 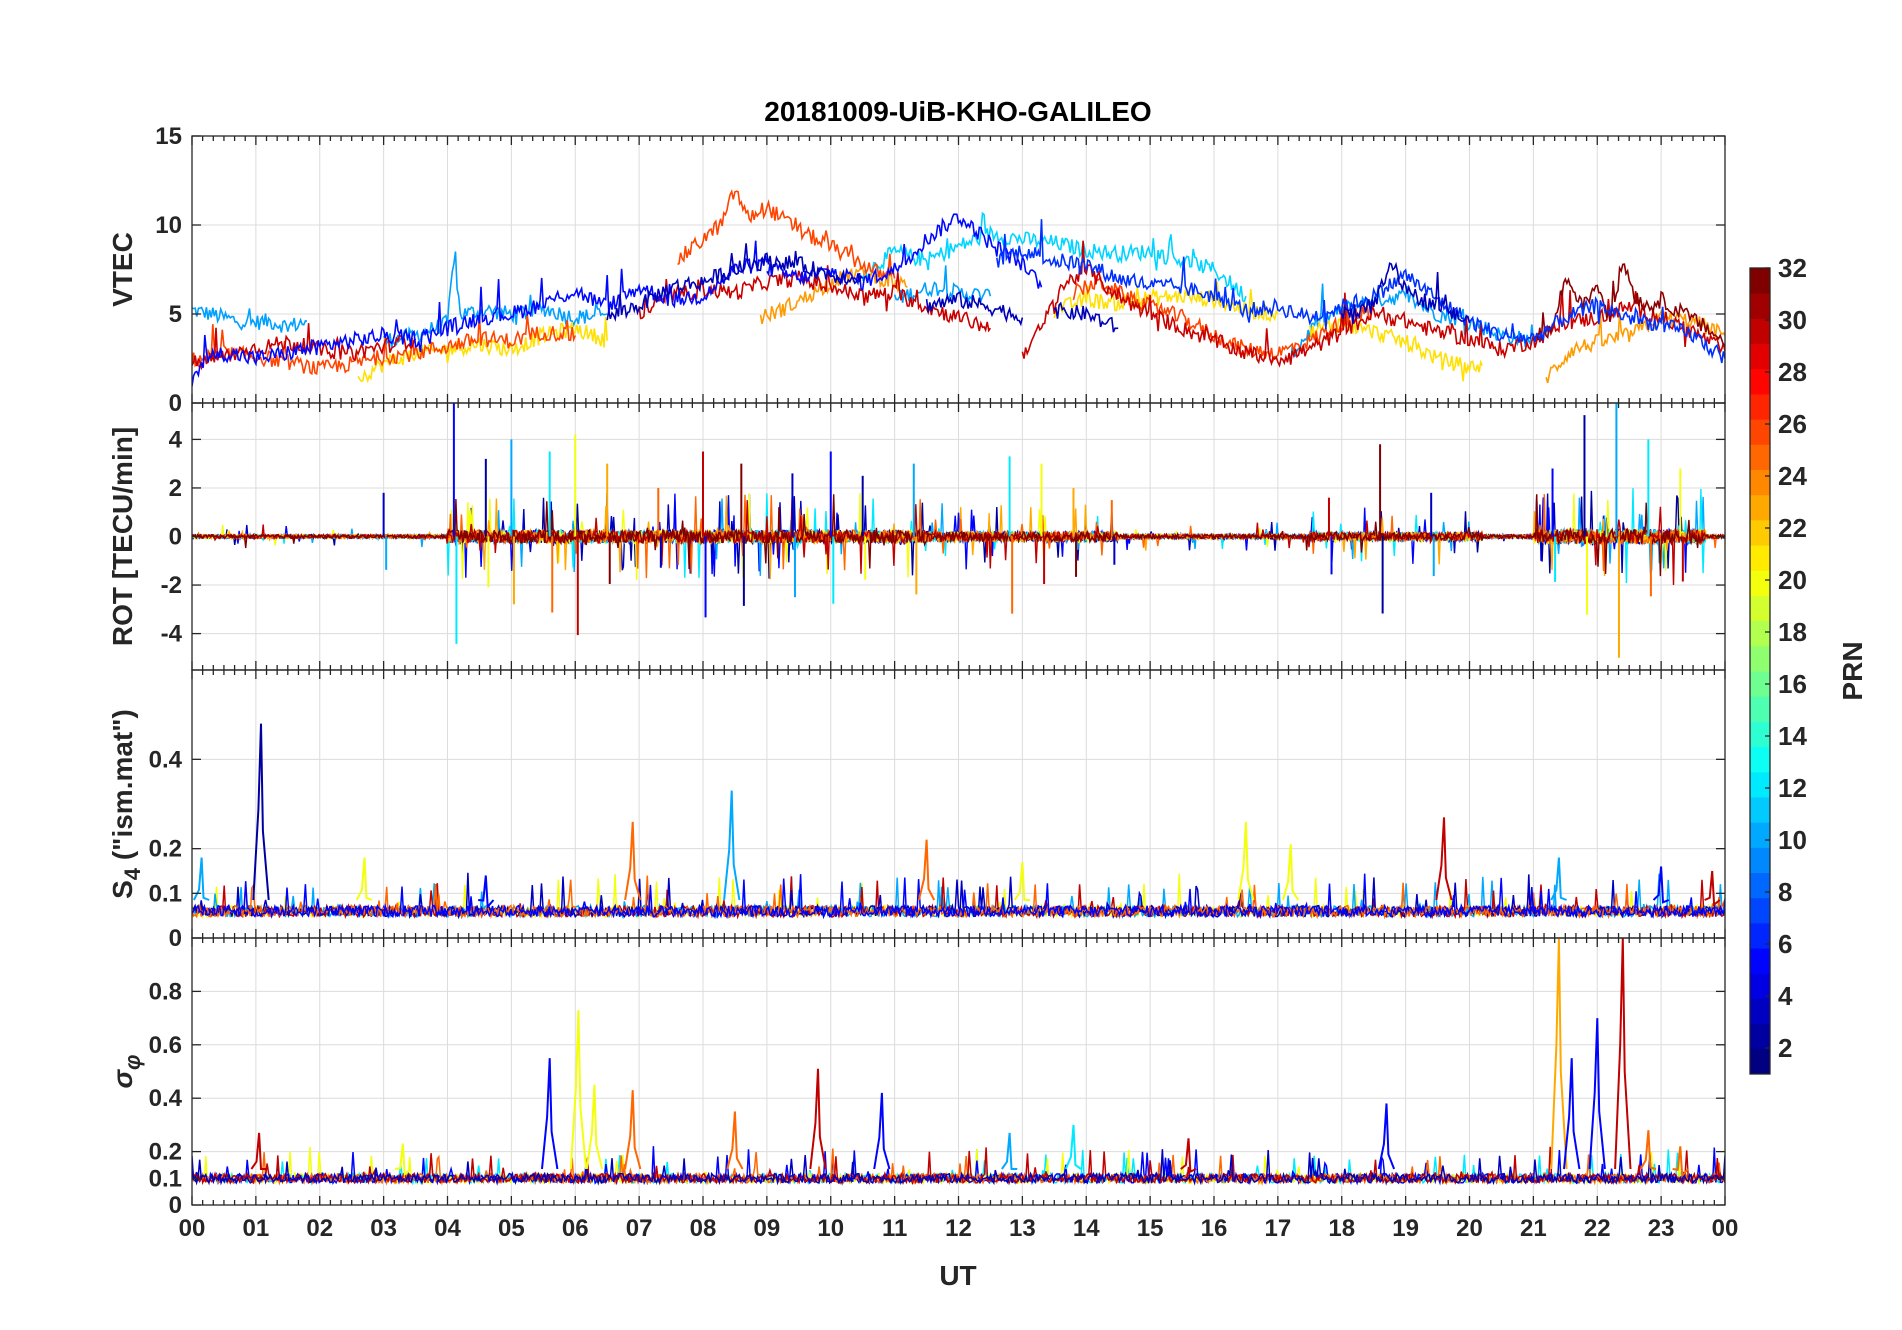 What do you see at coordinates (122, 536) in the screenshot?
I see `rot-y-axis-label: ROT [TECU/min]` at bounding box center [122, 536].